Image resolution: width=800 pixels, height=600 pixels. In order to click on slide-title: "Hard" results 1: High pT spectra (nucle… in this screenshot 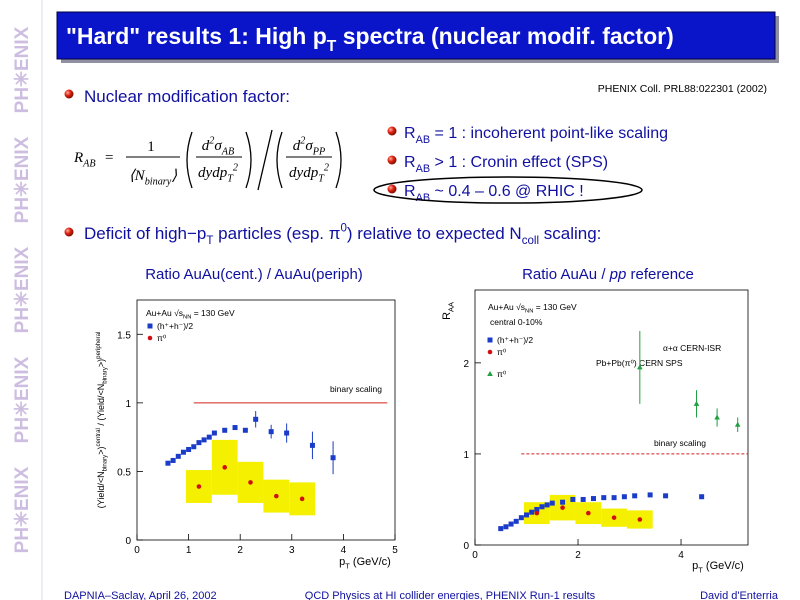, I will do `click(370, 39)`.